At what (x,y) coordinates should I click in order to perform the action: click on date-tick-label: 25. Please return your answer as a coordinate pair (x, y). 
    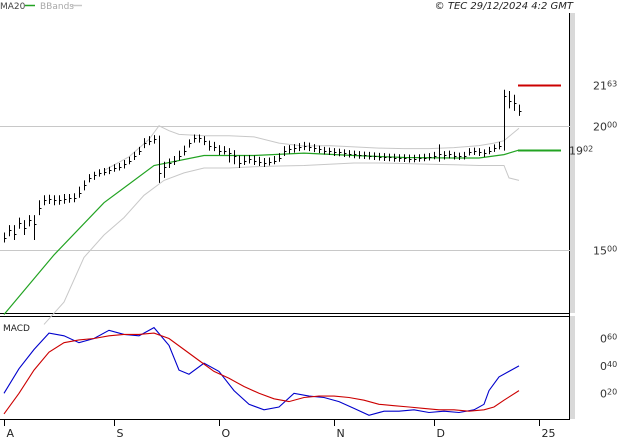
    Looking at the image, I should click on (549, 433).